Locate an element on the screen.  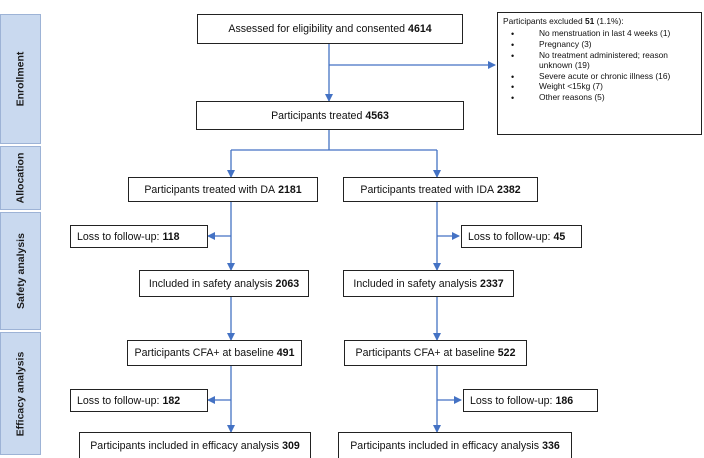
box-da-loss1-label: Loss to follow-up: is located at coordinates (118, 236).